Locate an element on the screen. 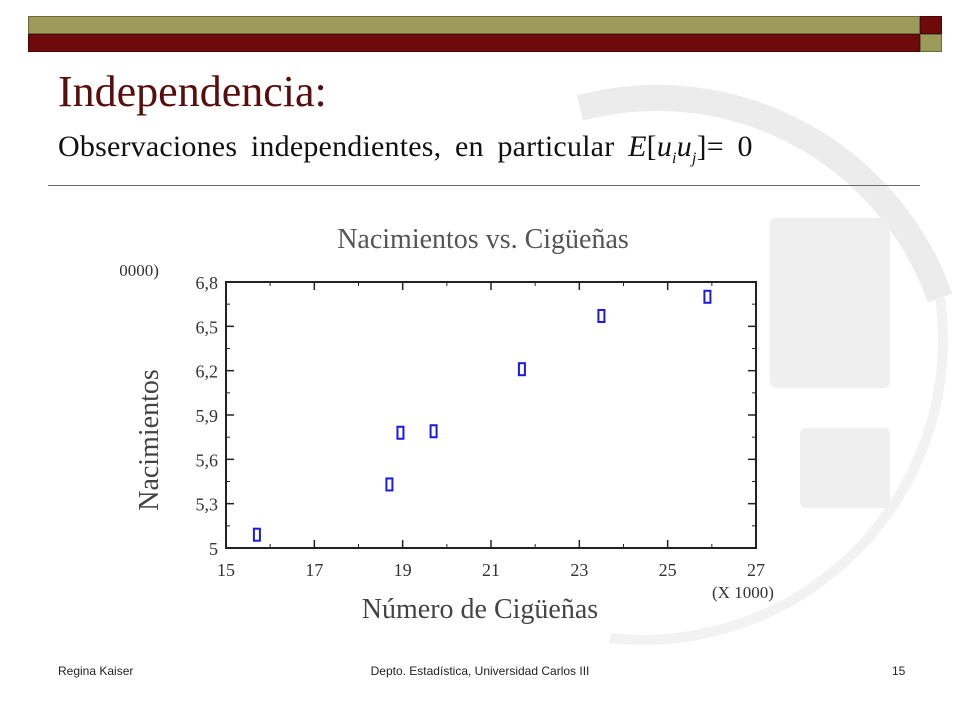 This screenshot has width=960, height=720. formula-open-bracket: [ is located at coordinates (651, 146).